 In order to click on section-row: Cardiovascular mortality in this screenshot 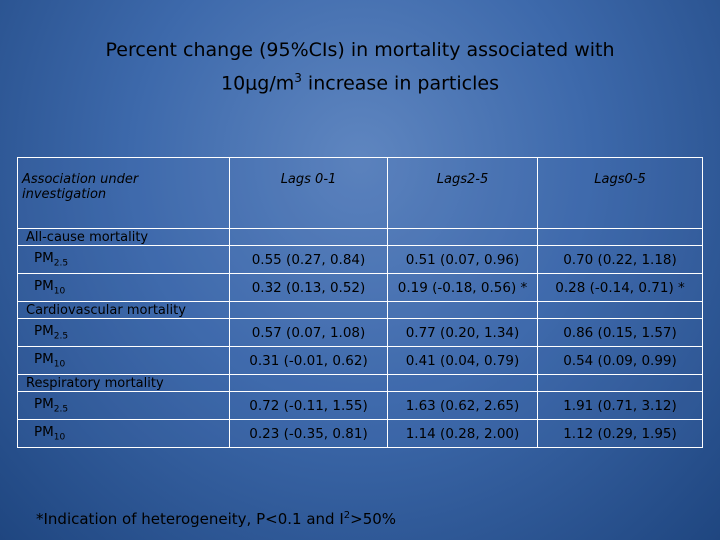, I will do `click(360, 310)`.